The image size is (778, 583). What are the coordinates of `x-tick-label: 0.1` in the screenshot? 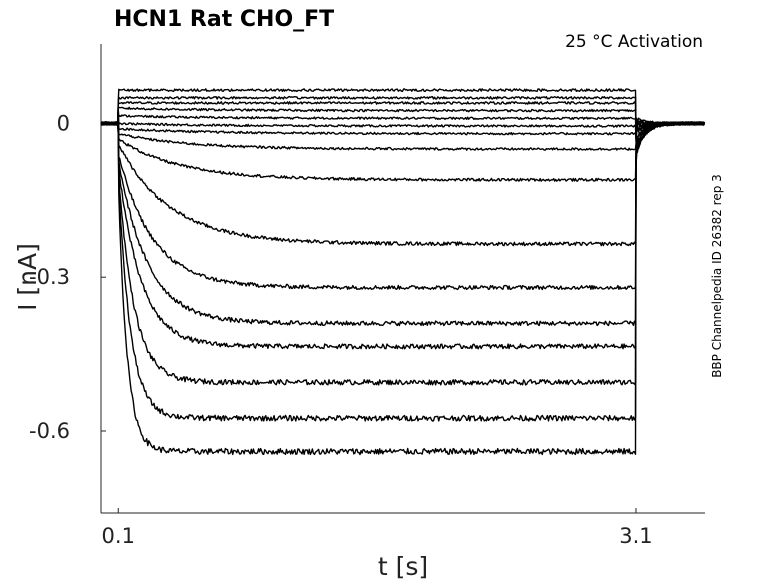 It's located at (118, 536).